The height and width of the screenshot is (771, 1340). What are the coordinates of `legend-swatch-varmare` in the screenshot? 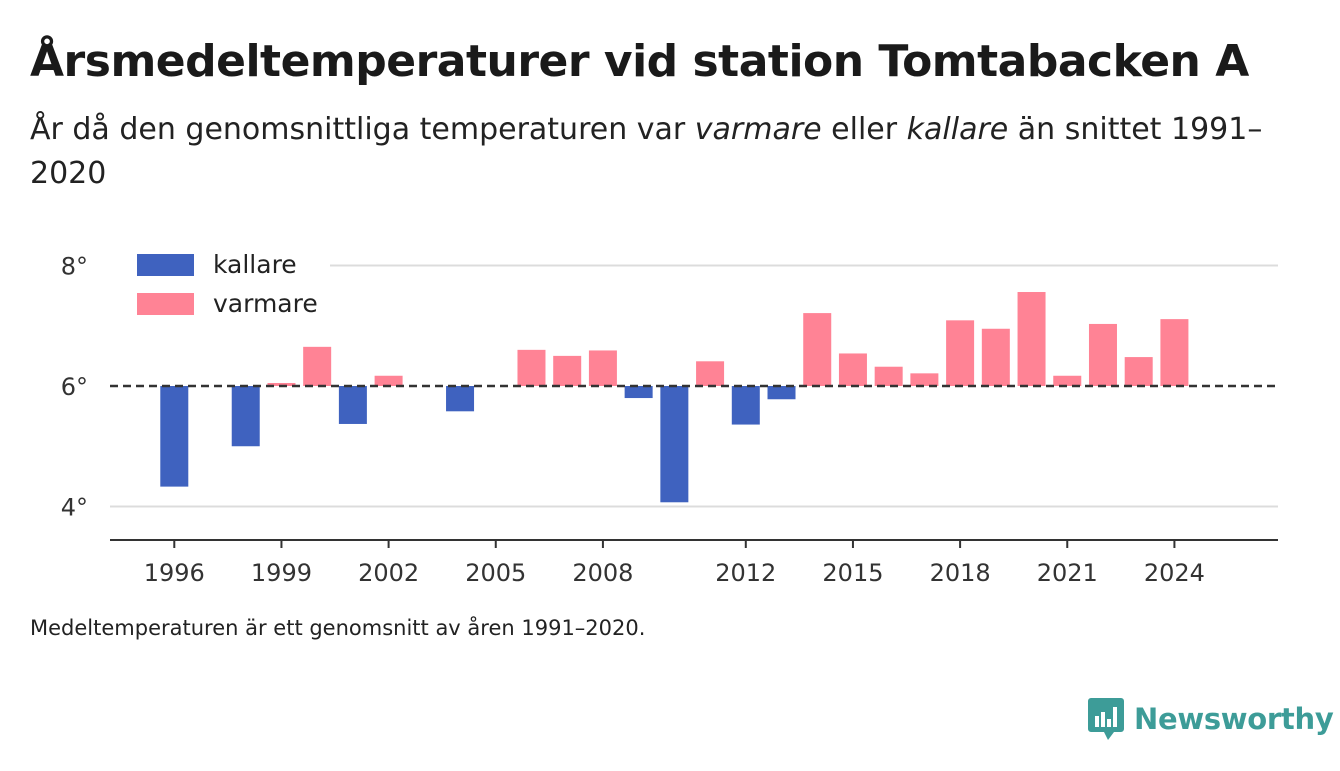 It's located at (165, 304).